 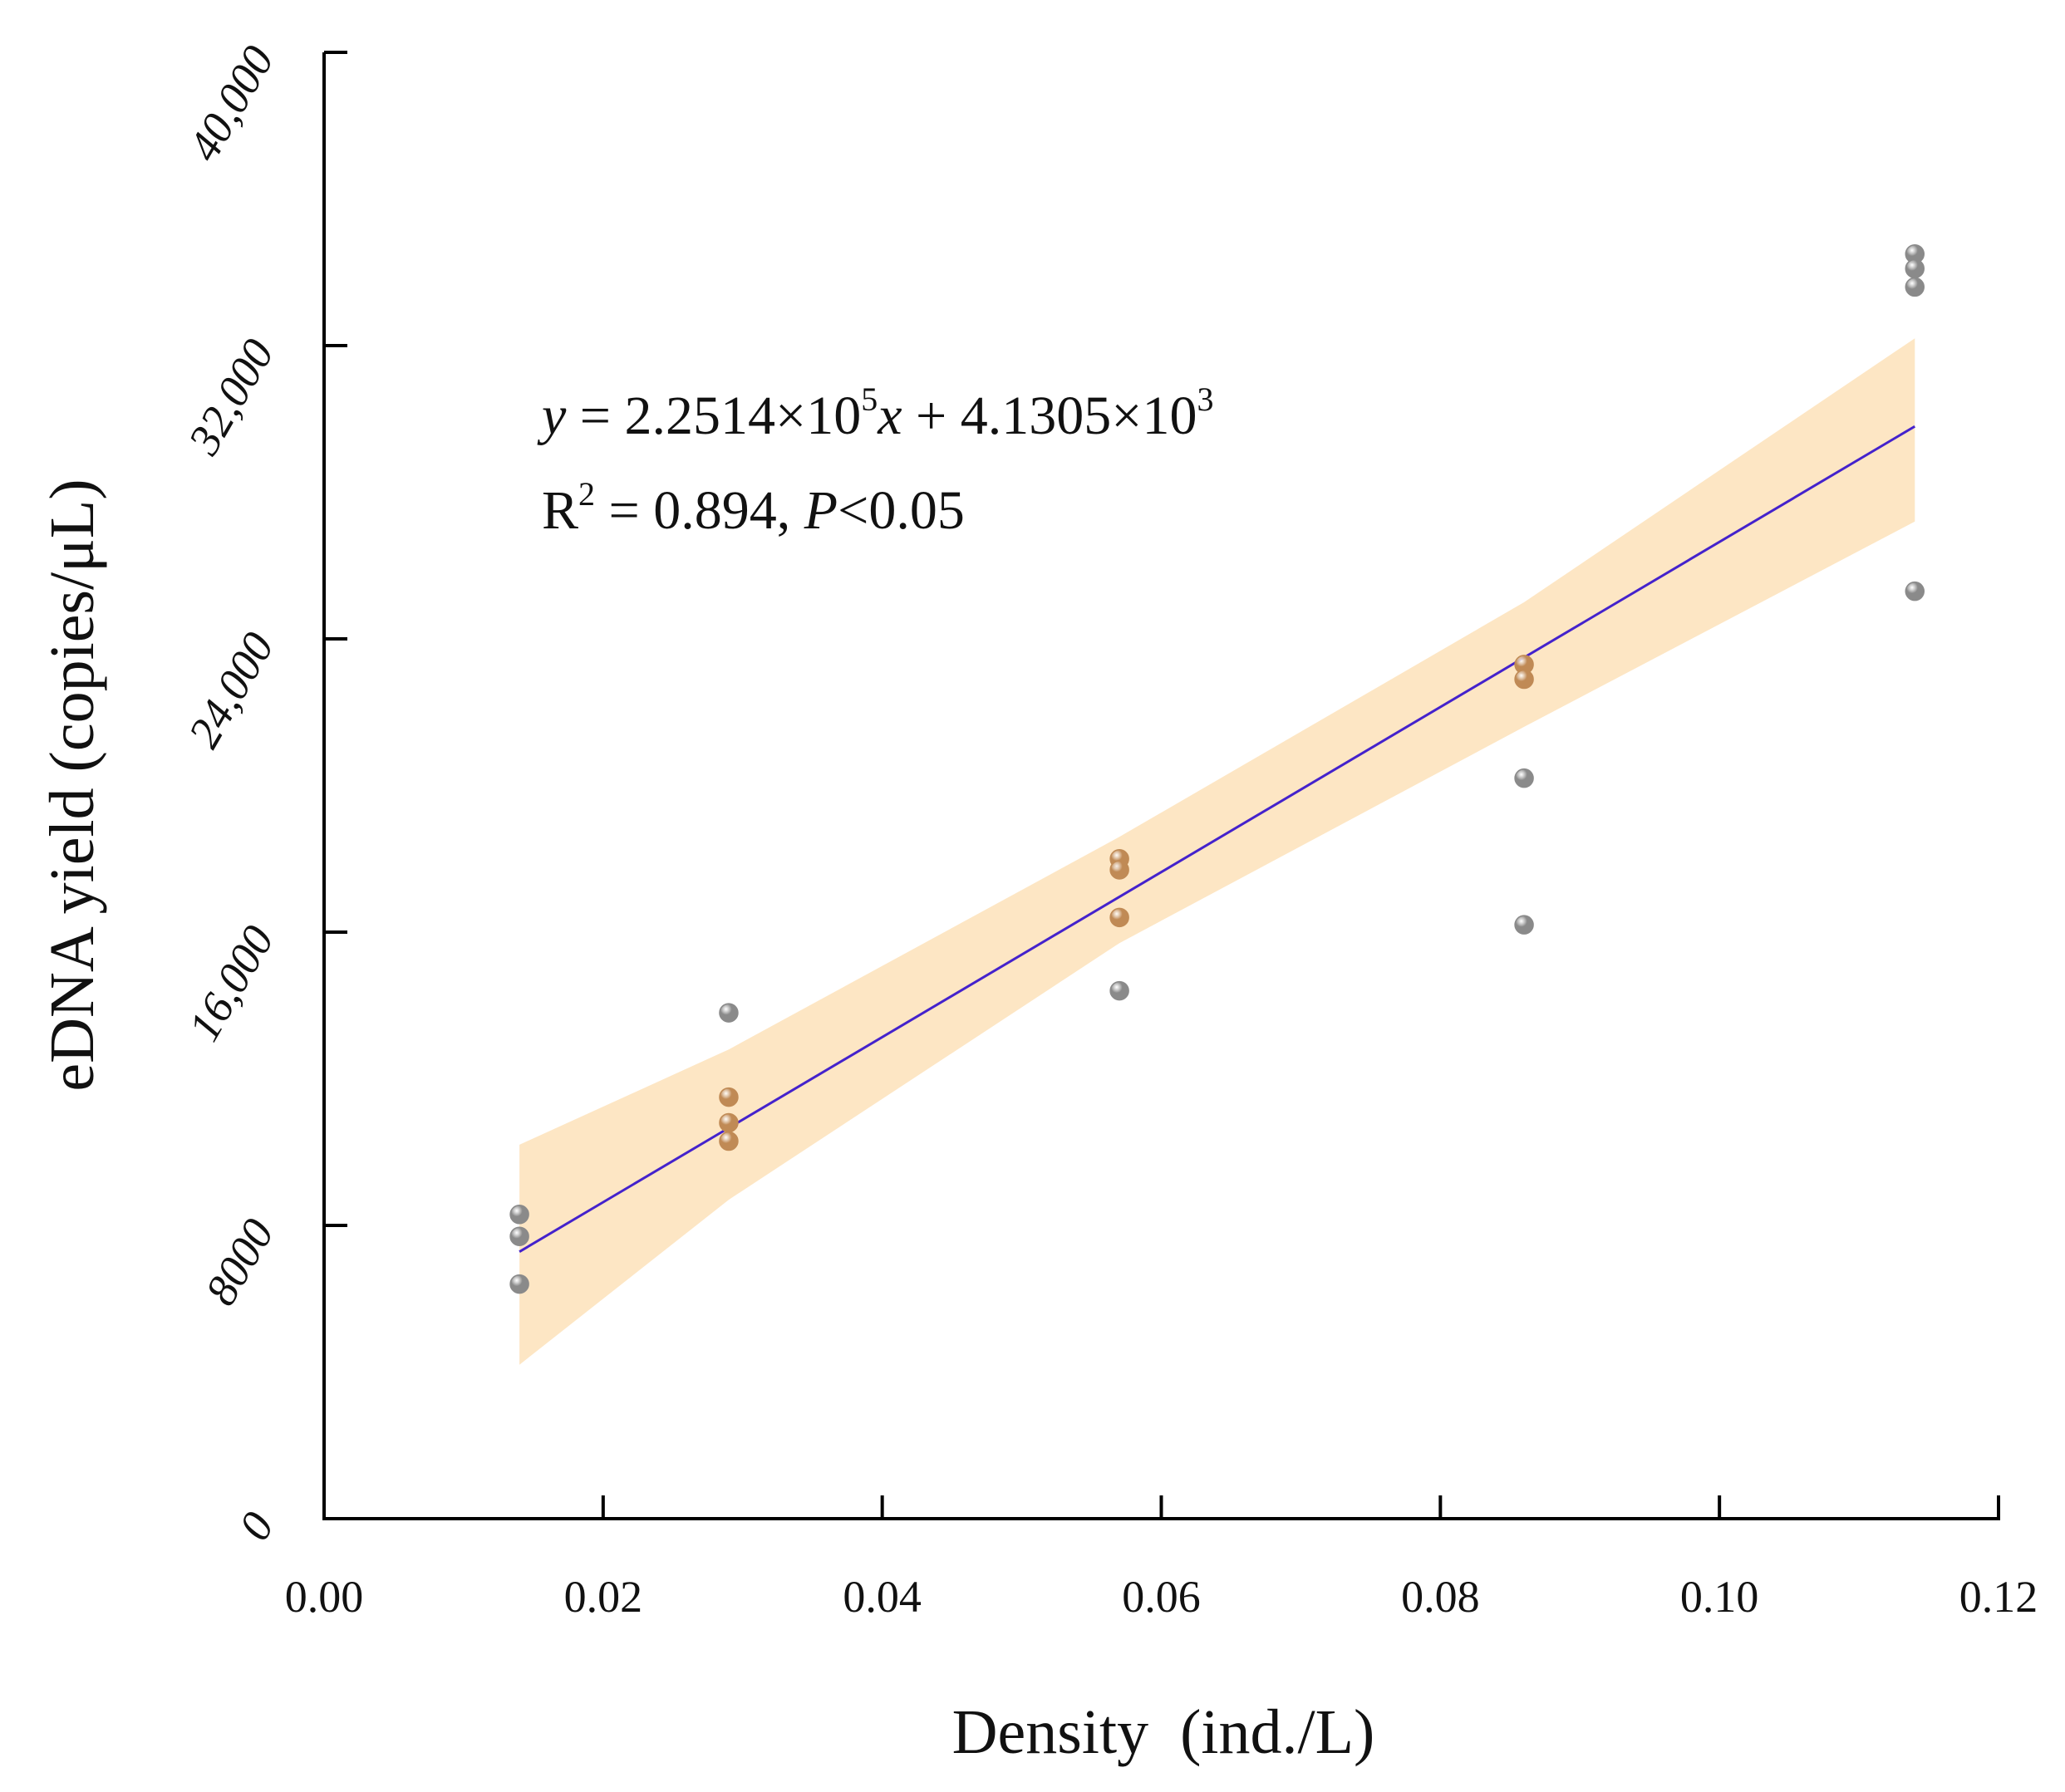 I want to click on regression-equation: y = 2.2514×105x + 4.1305×103, so click(x=875, y=413).